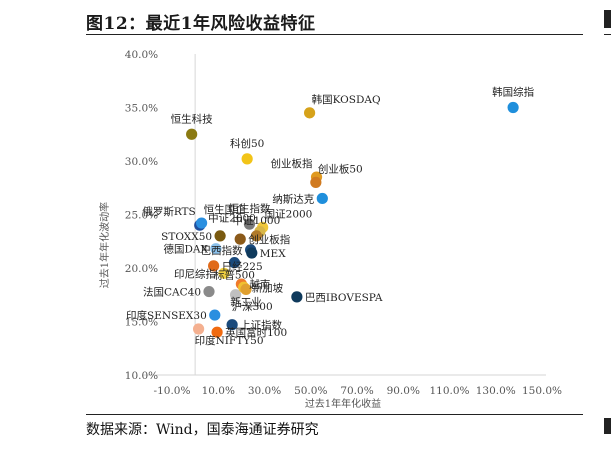  What do you see at coordinates (172, 292) in the screenshot?
I see `point-label: 法国CAC40` at bounding box center [172, 292].